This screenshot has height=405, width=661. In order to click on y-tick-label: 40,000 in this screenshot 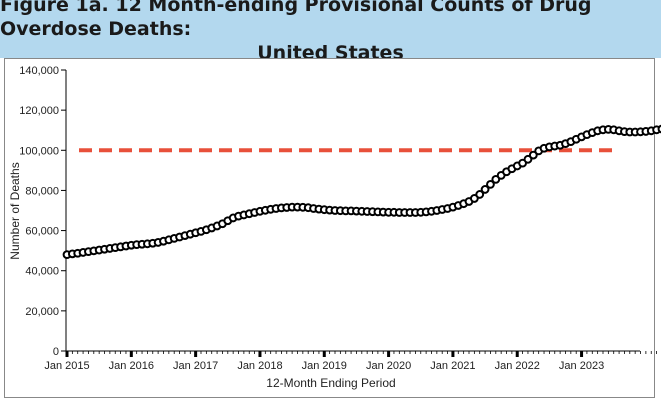, I will do `click(42, 272)`.